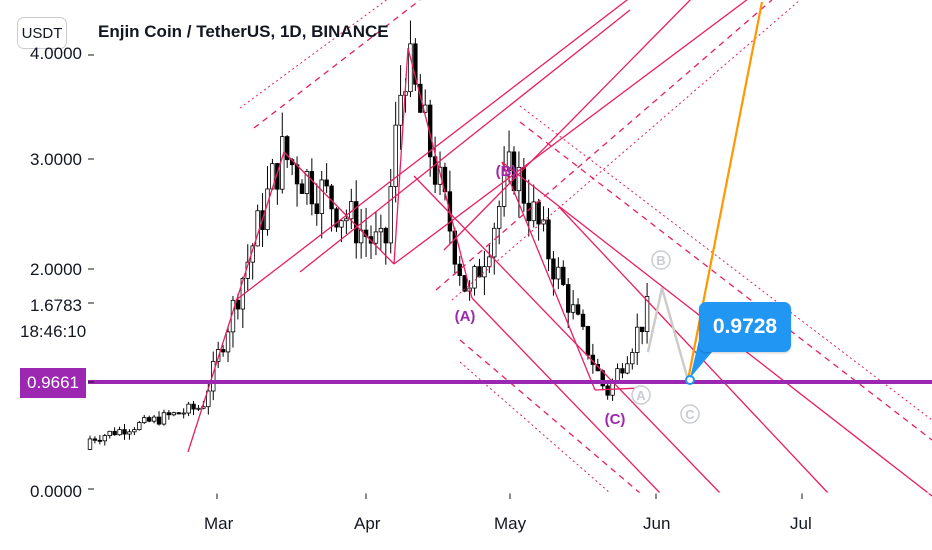 The width and height of the screenshot is (932, 550). Describe the element at coordinates (42, 33) in the screenshot. I see `quote-currency-badge: USDT` at that location.